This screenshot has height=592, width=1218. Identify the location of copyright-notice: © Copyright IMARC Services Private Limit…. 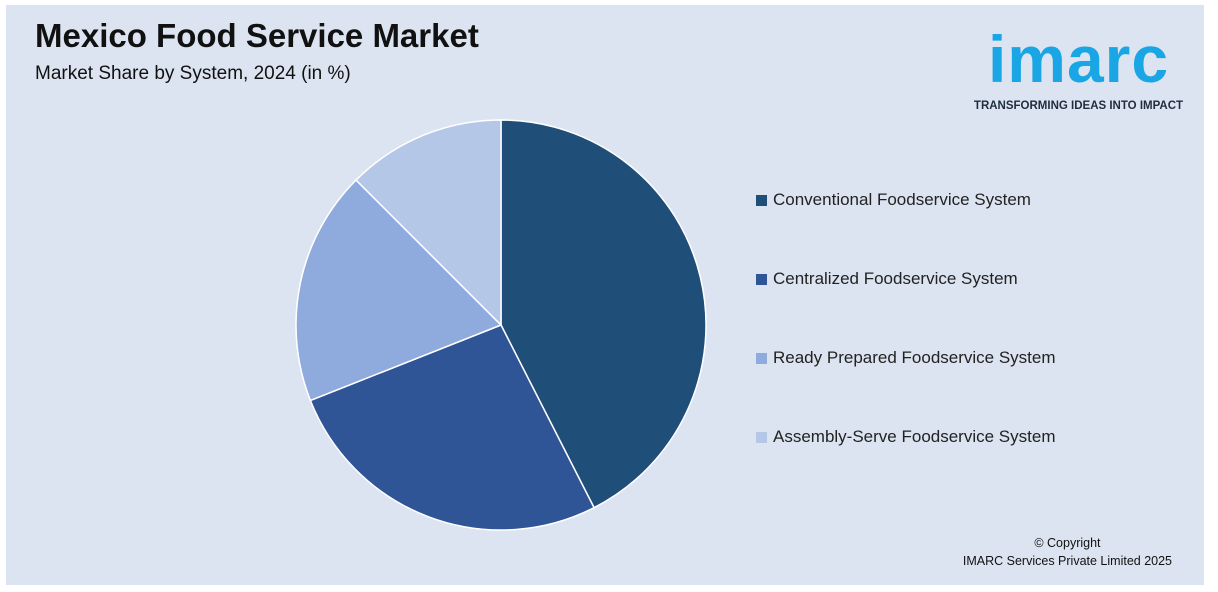
(1067, 552).